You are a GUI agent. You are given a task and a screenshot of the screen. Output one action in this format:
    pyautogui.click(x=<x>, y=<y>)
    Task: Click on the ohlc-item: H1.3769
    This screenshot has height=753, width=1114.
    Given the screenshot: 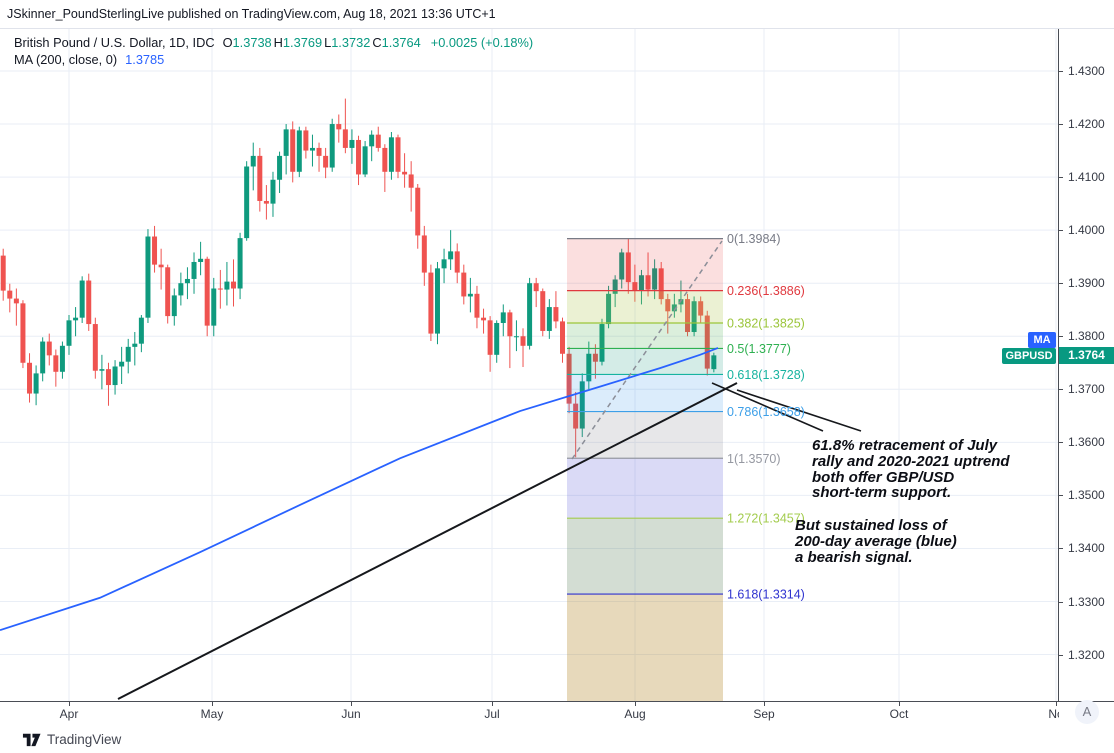 What is the action you would take?
    pyautogui.click(x=298, y=42)
    